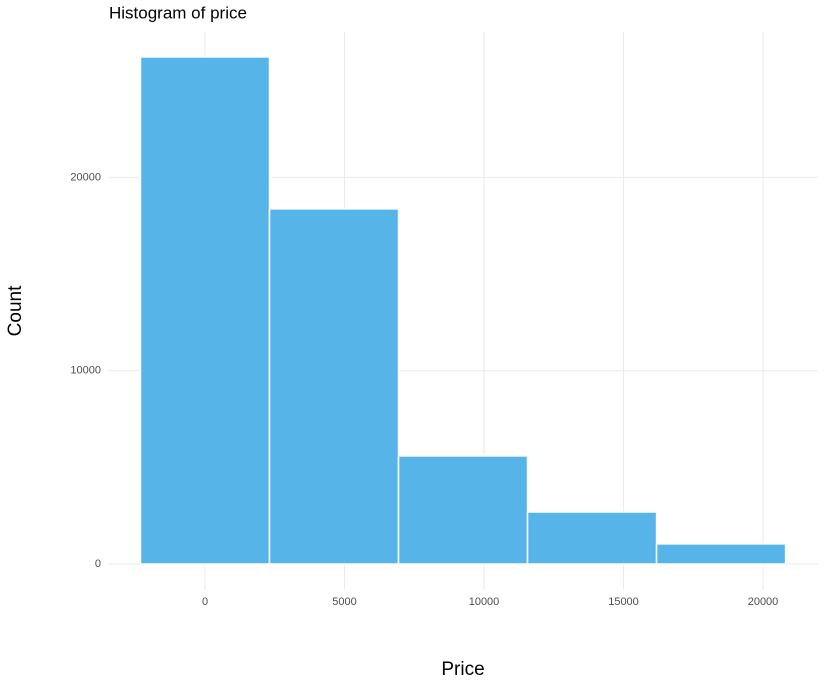 This screenshot has width=826, height=694. I want to click on y-axis-title: Count, so click(15, 310).